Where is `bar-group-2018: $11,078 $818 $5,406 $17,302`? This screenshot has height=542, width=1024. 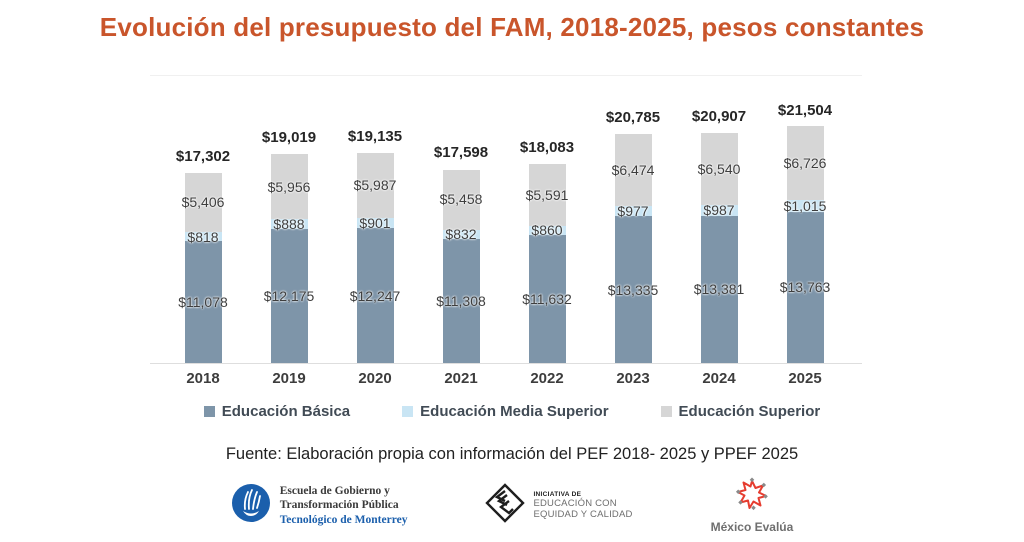
bar-group-2018: $11,078 $818 $5,406 $17,302 is located at coordinates (203, 255).